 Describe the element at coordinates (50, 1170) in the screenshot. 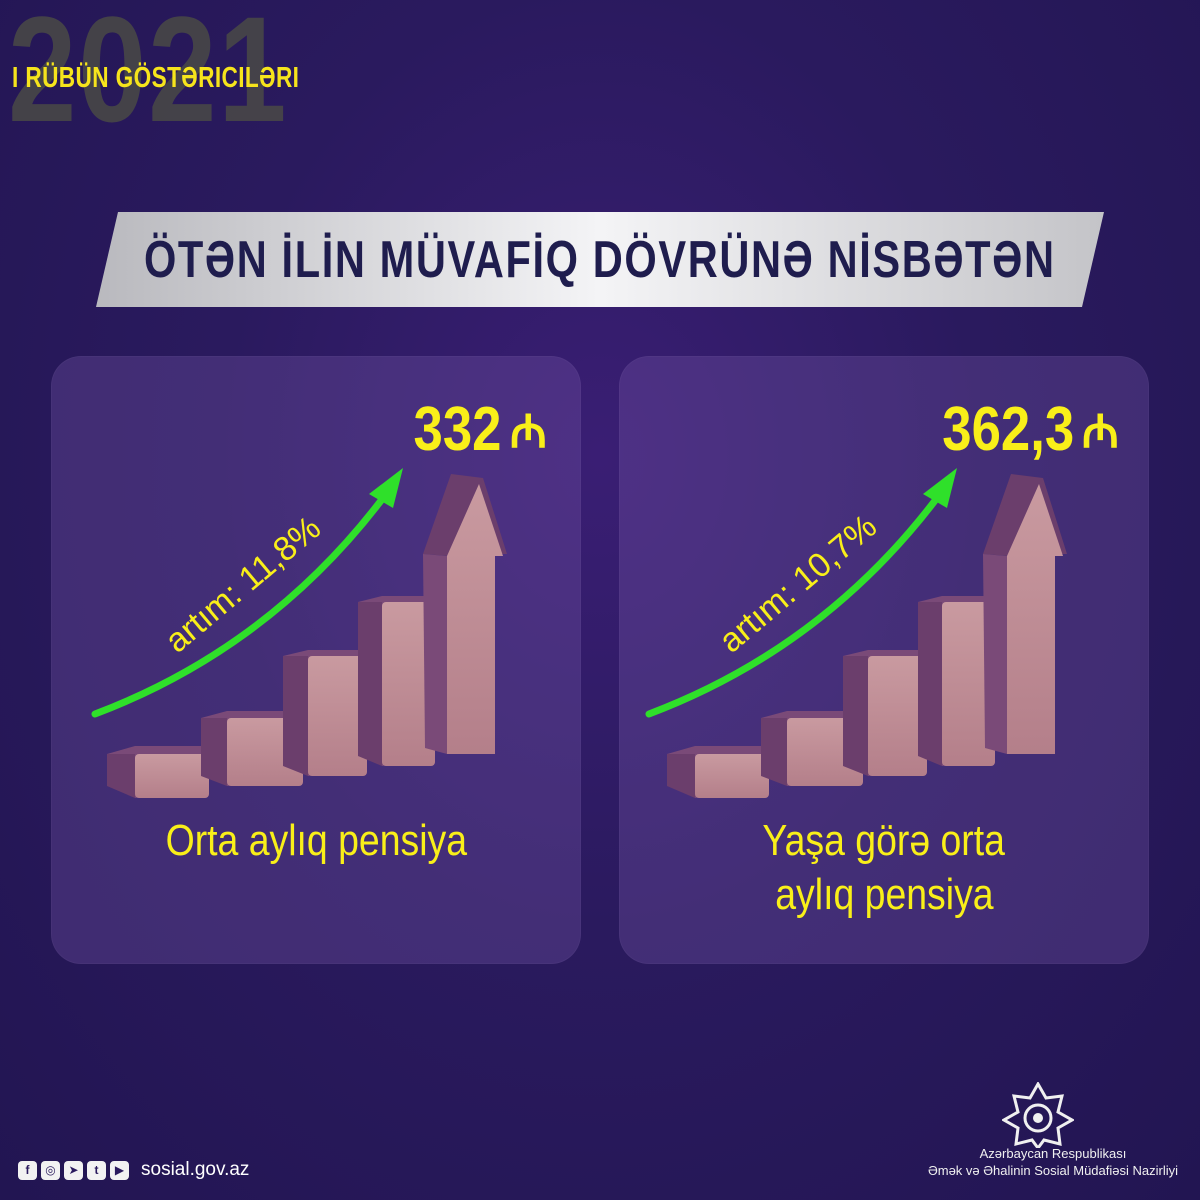

I see `instagram-icon: ◎` at that location.